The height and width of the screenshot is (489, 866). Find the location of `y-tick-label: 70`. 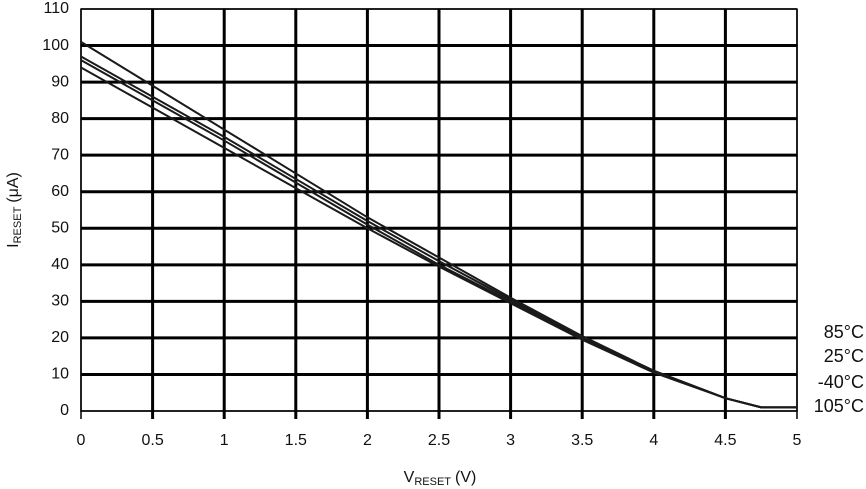

y-tick-label: 70 is located at coordinates (60, 154).